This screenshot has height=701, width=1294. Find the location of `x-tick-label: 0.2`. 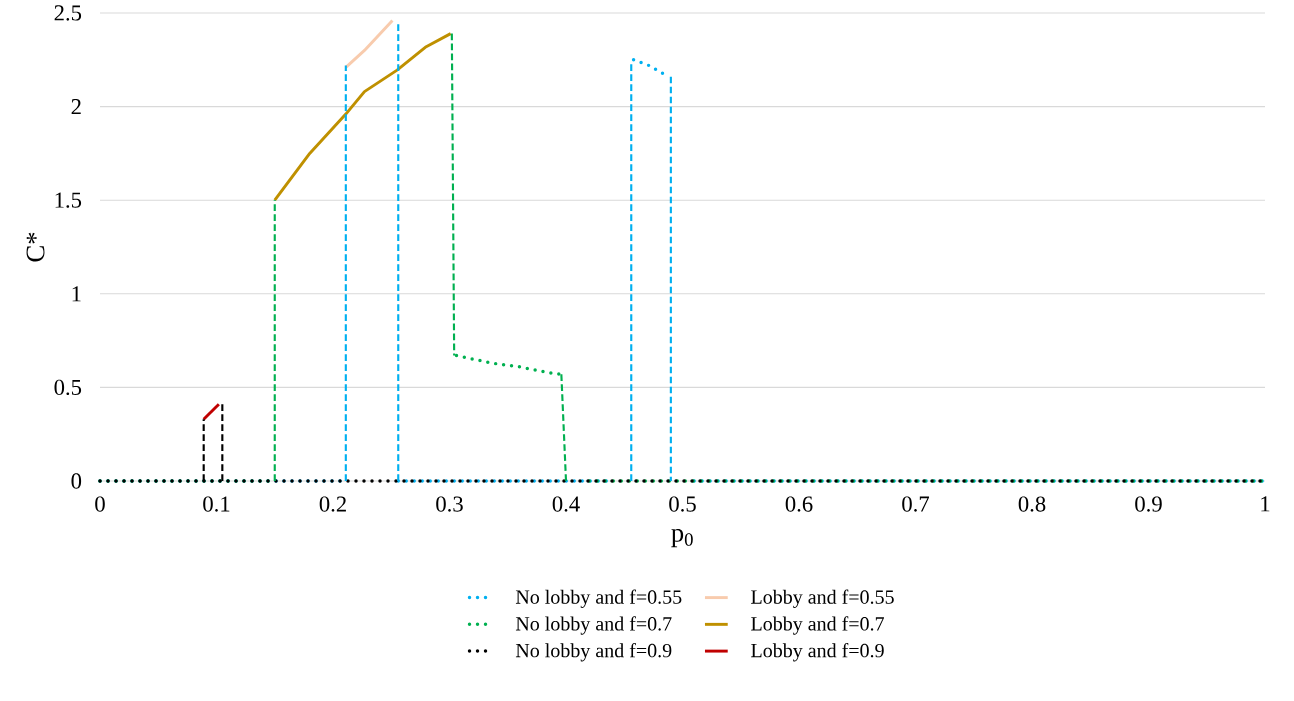

x-tick-label: 0.2 is located at coordinates (332, 504).